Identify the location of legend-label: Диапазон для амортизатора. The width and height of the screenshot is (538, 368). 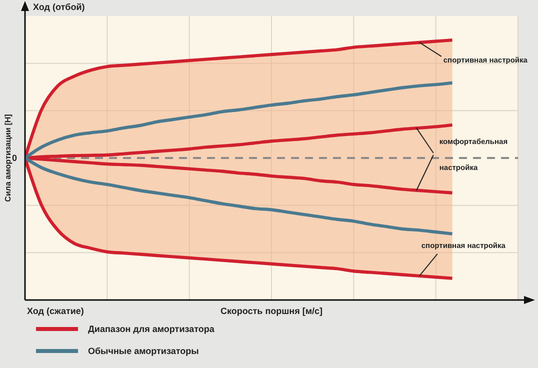
(151, 329).